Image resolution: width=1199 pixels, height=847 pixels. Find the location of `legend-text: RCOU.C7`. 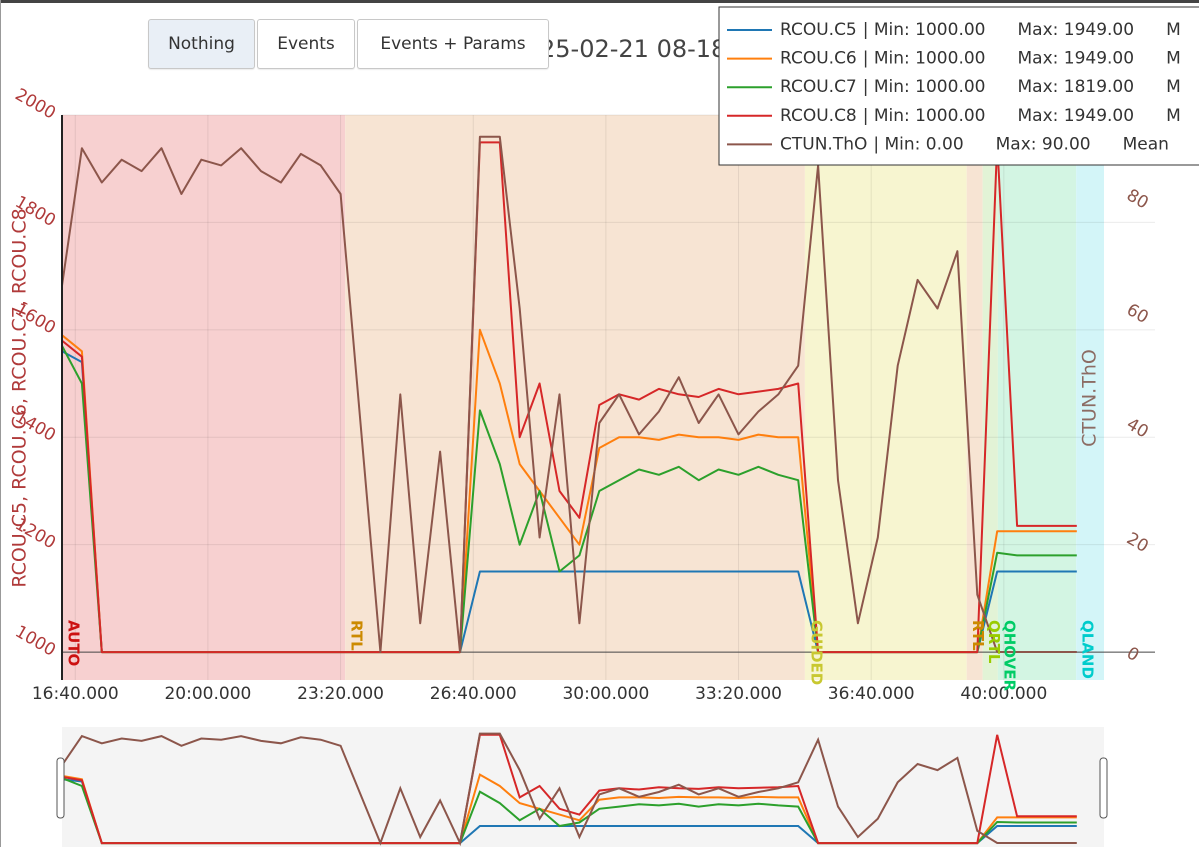

legend-text: RCOU.C7 is located at coordinates (818, 87).